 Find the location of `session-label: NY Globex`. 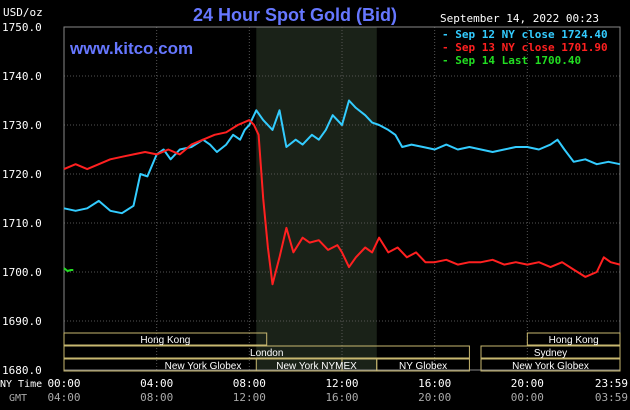

session-label: NY Globex is located at coordinates (423, 366).